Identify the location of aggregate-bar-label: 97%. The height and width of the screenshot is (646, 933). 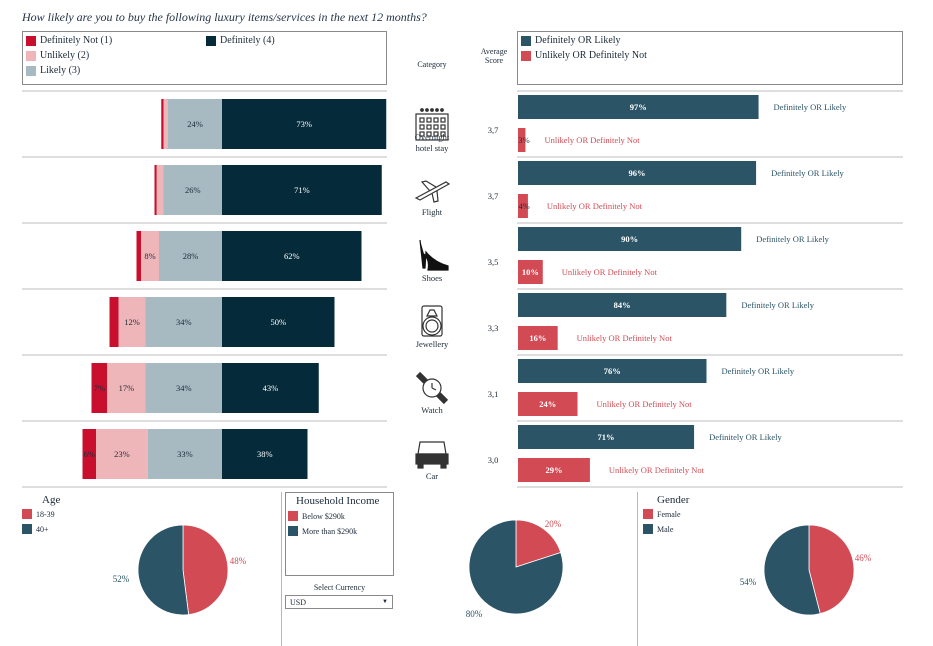
(638, 107).